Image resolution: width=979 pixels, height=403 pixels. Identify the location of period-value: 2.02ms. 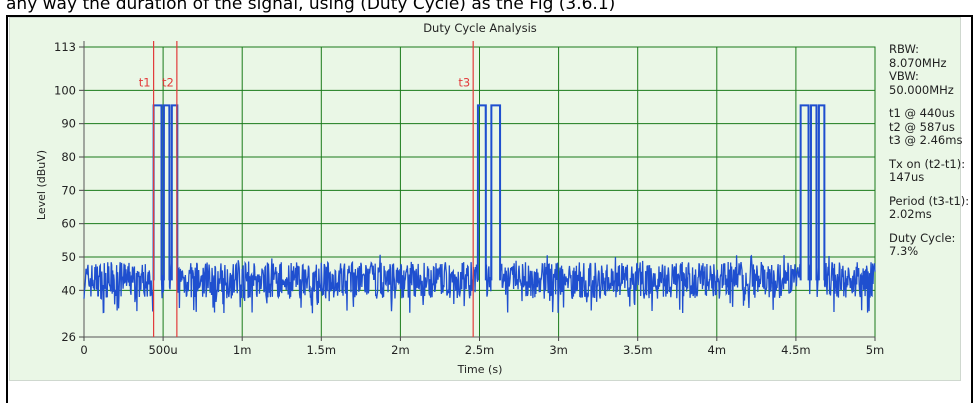
(910, 214).